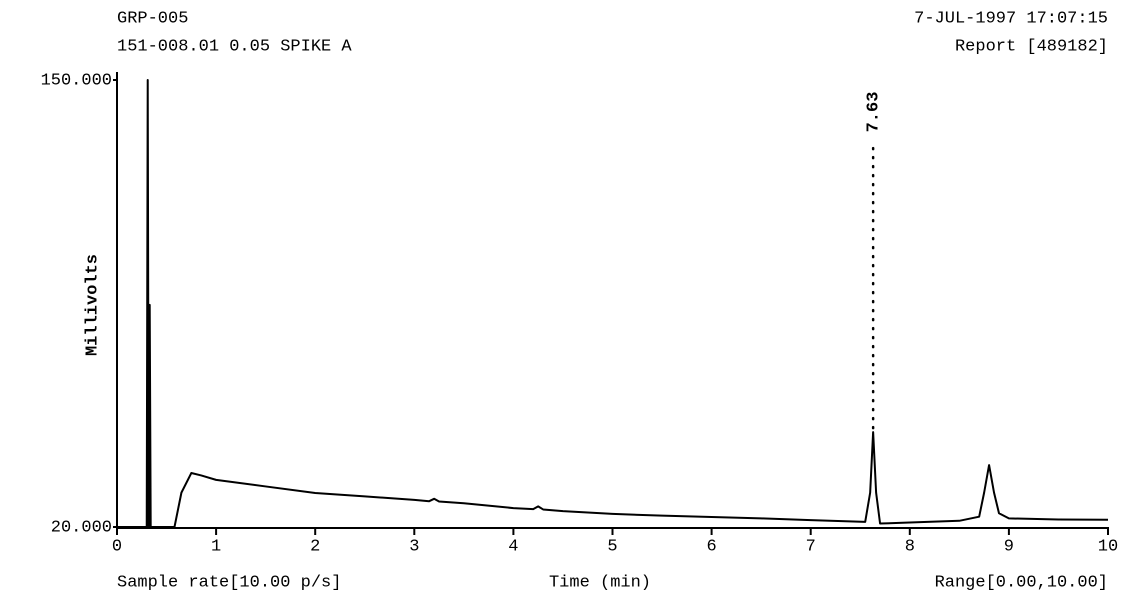  Describe the element at coordinates (117, 546) in the screenshot. I see `x-tick-label: 0` at that location.